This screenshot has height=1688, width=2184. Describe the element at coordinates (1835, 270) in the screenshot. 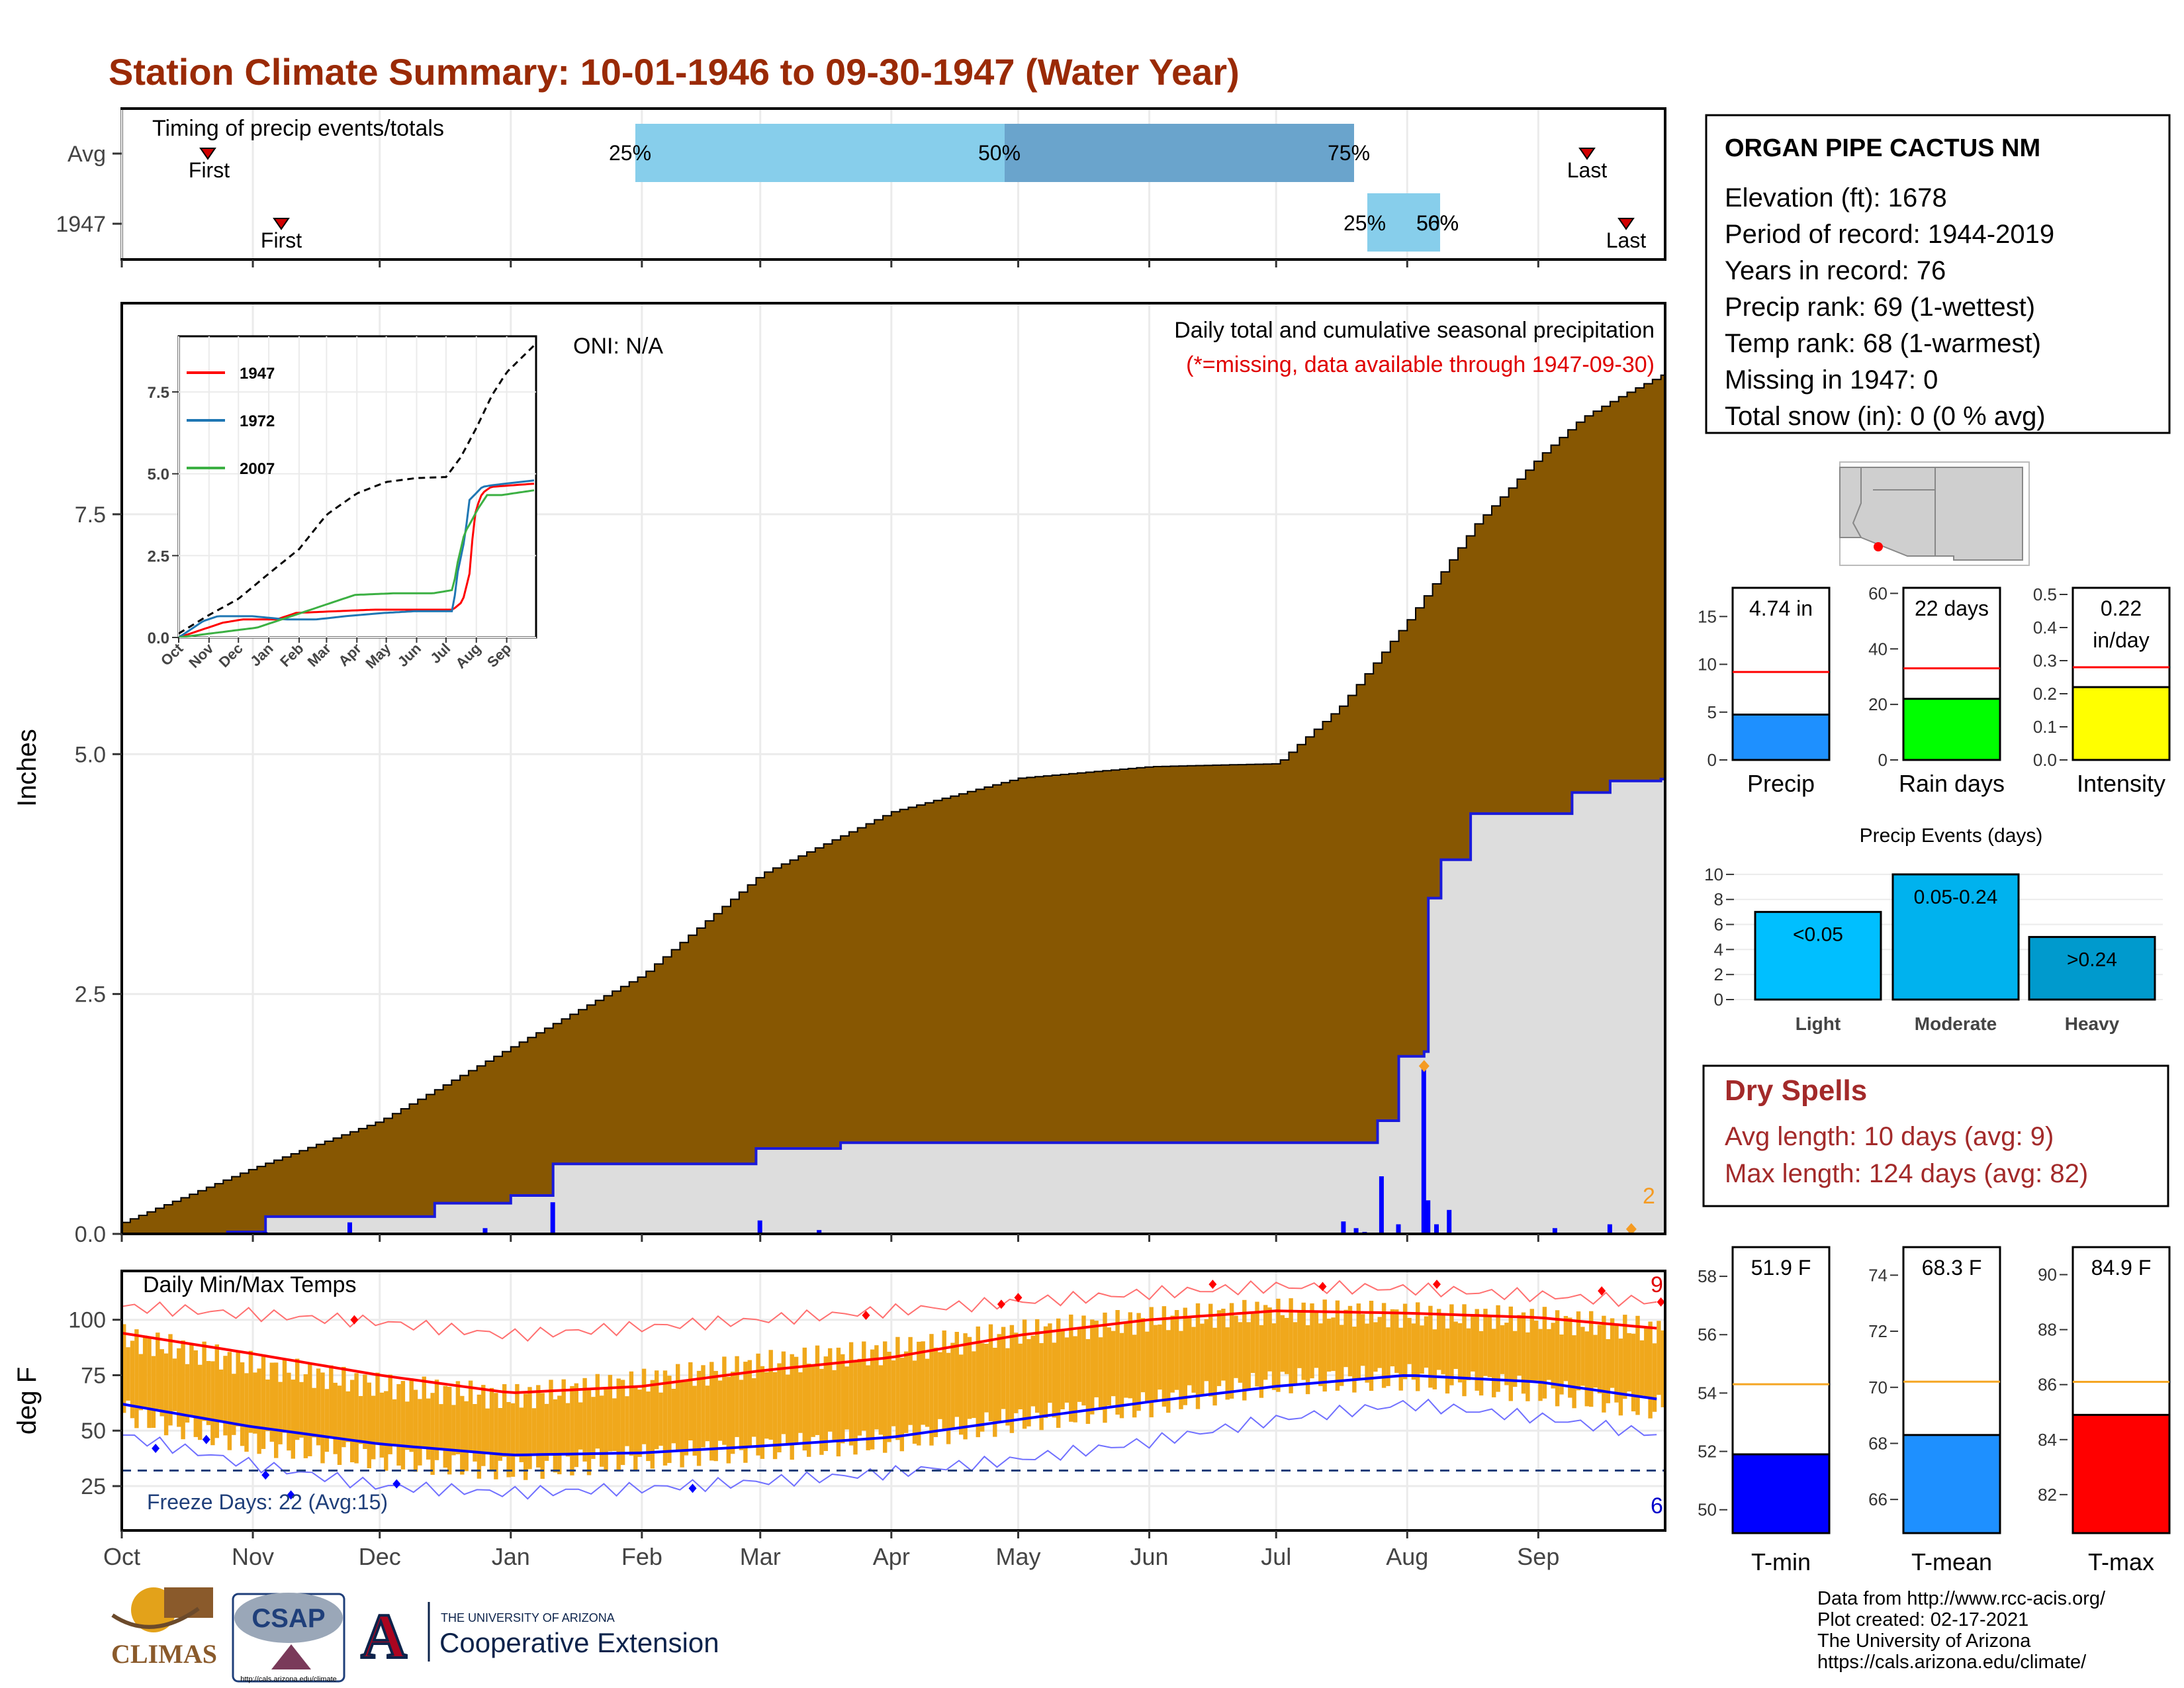

I see `station-line-years: Years in record: 76` at that location.